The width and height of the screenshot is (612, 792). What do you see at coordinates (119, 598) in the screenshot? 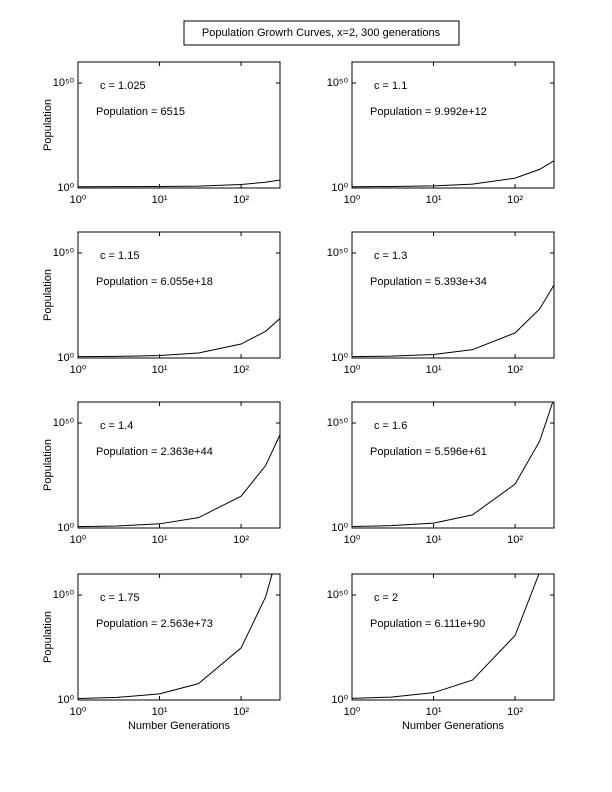
I see `annotation: c = 1.75` at bounding box center [119, 598].